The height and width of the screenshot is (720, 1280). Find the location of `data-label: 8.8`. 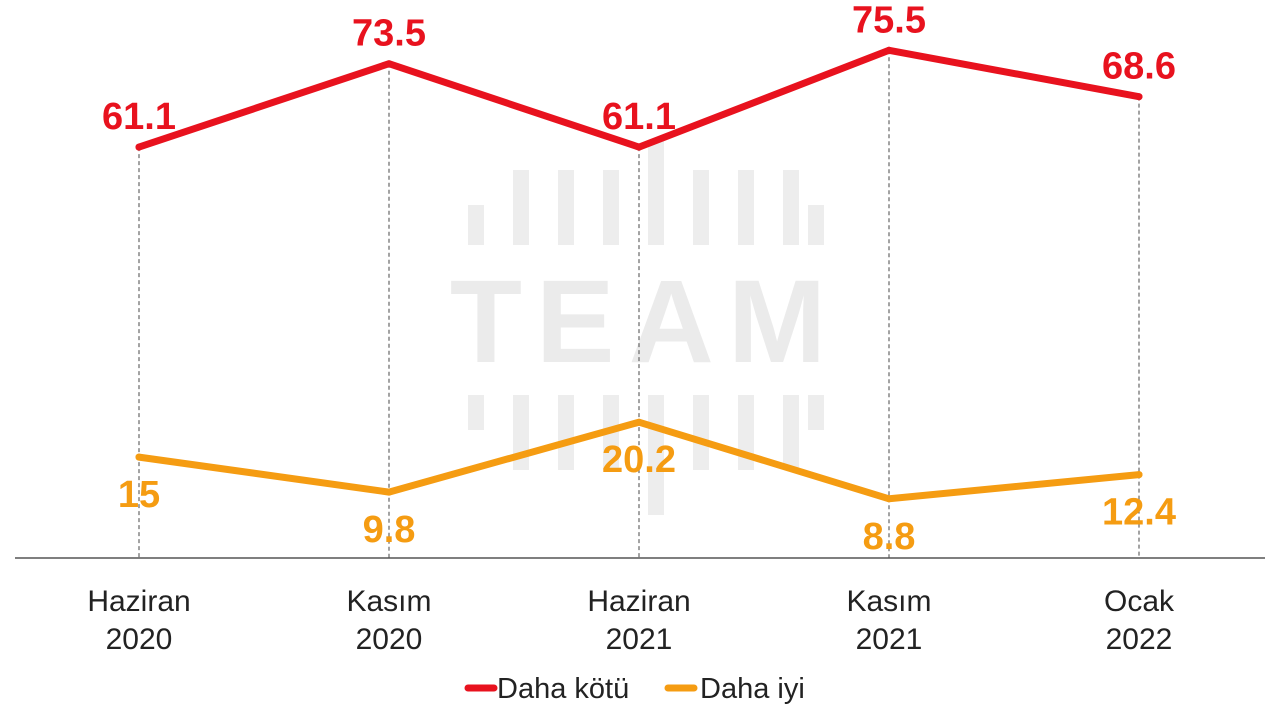

data-label: 8.8 is located at coordinates (889, 537).